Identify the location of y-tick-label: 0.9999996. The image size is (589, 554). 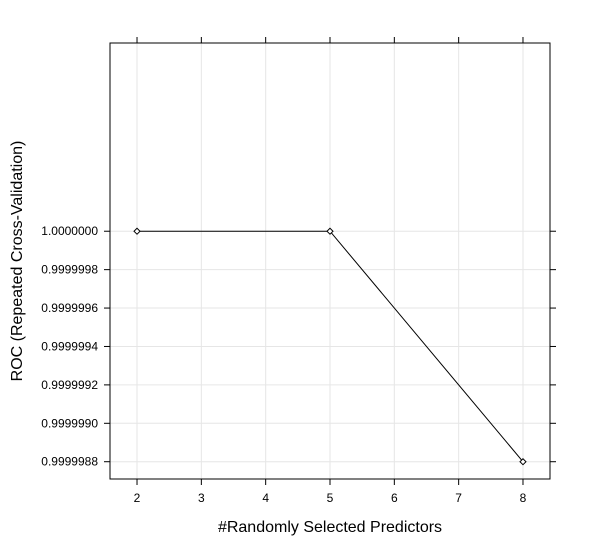
(69, 308).